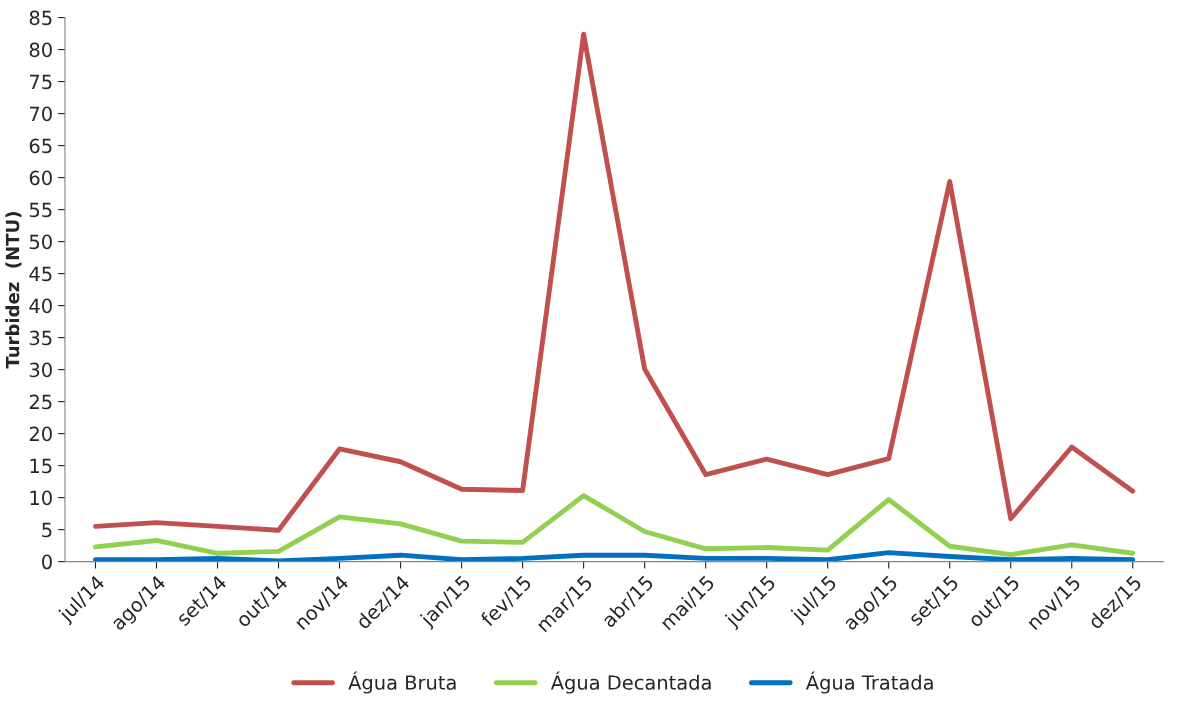  What do you see at coordinates (41, 82) in the screenshot?
I see `y-tick-label: 75` at bounding box center [41, 82].